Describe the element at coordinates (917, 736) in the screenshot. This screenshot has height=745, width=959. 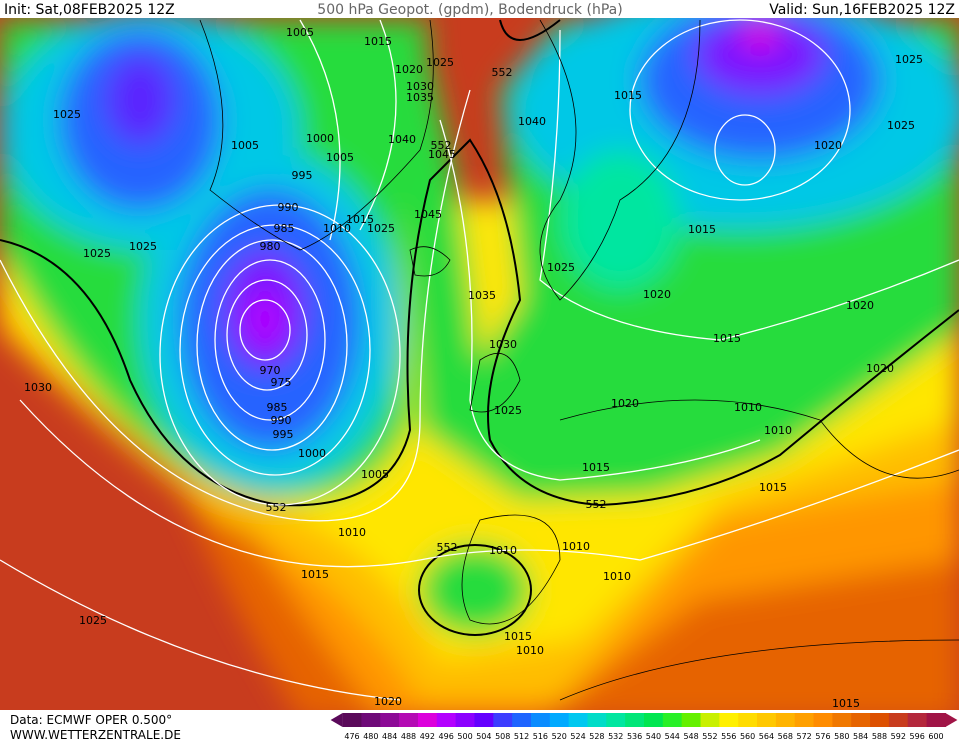
I see `colorbar-tick-label: 596` at that location.